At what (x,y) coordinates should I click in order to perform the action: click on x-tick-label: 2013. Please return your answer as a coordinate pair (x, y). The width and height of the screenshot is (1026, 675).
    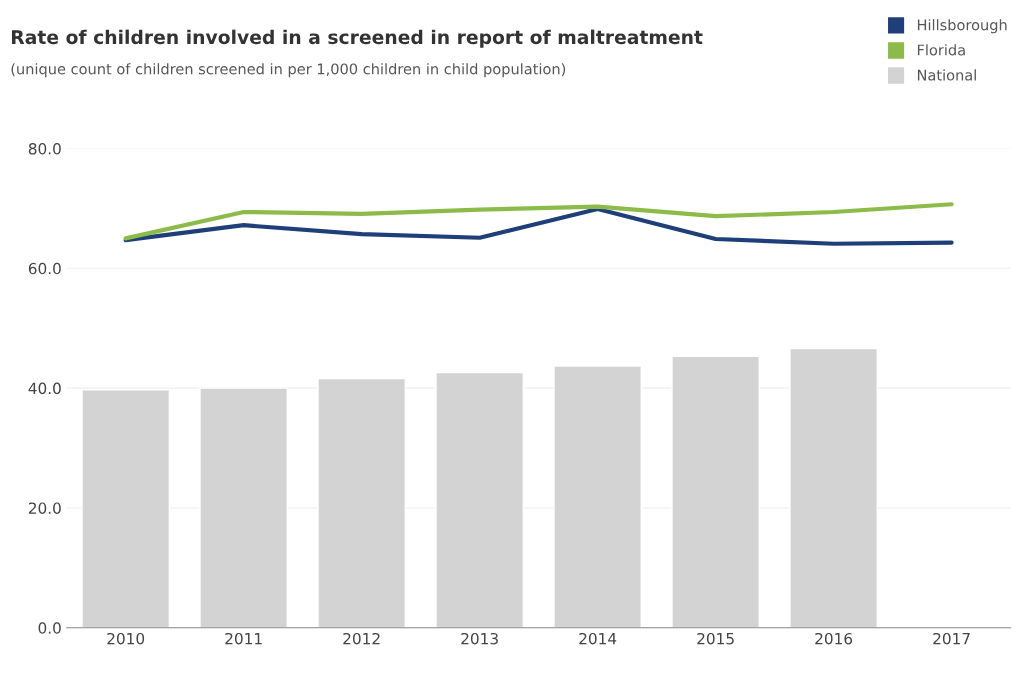
    Looking at the image, I should click on (479, 638).